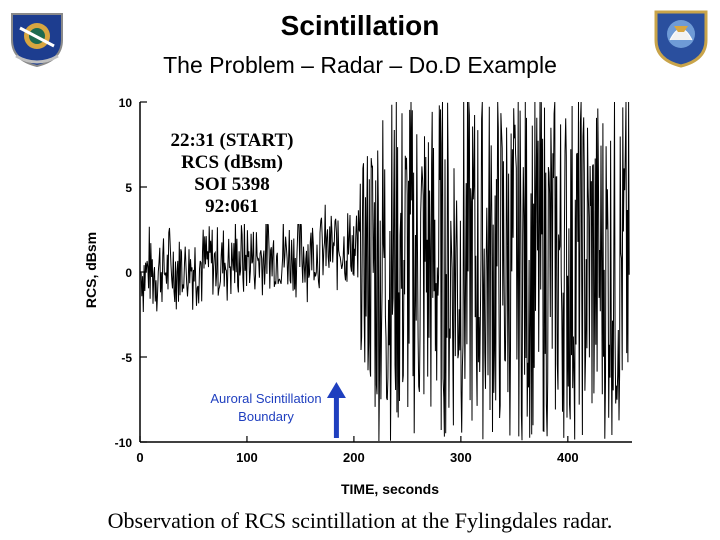 This screenshot has height=540, width=720. What do you see at coordinates (128, 273) in the screenshot?
I see `y-tick-label: 0` at bounding box center [128, 273].